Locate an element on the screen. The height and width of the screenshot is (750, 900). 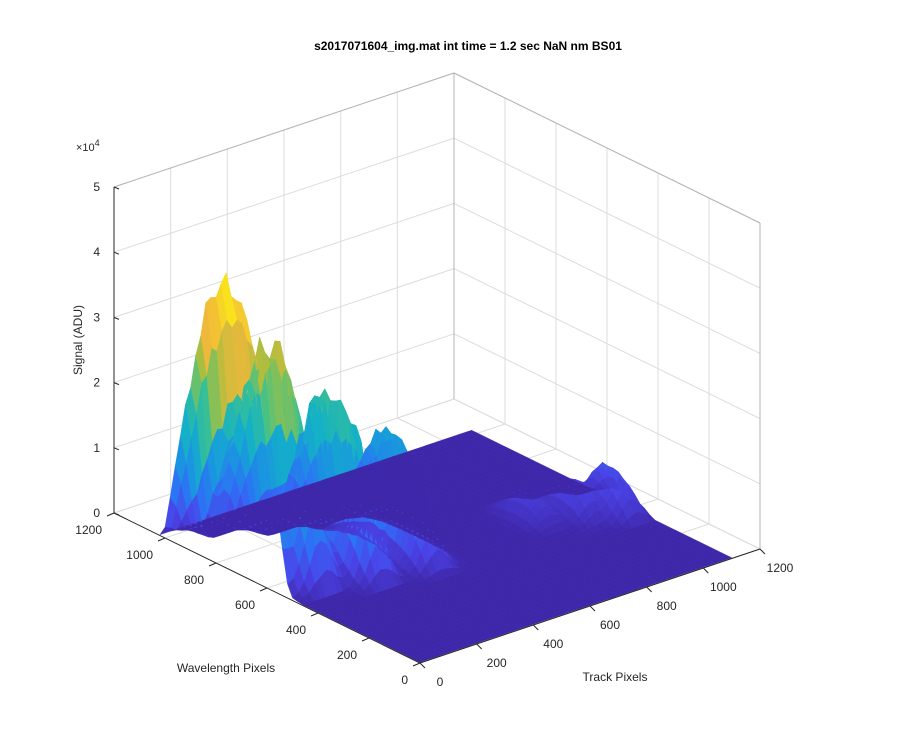
x-tick-label: 0 is located at coordinates (440, 682).